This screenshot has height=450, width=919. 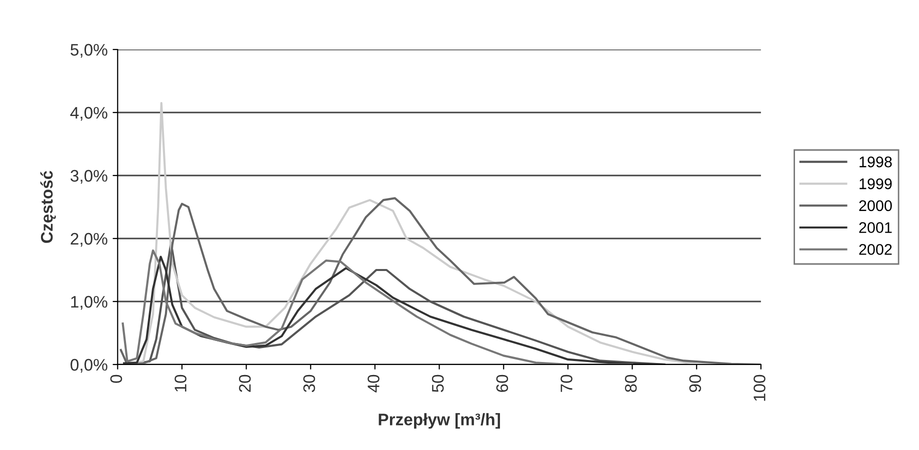 What do you see at coordinates (180, 383) in the screenshot?
I see `x-tick-label: 10` at bounding box center [180, 383].